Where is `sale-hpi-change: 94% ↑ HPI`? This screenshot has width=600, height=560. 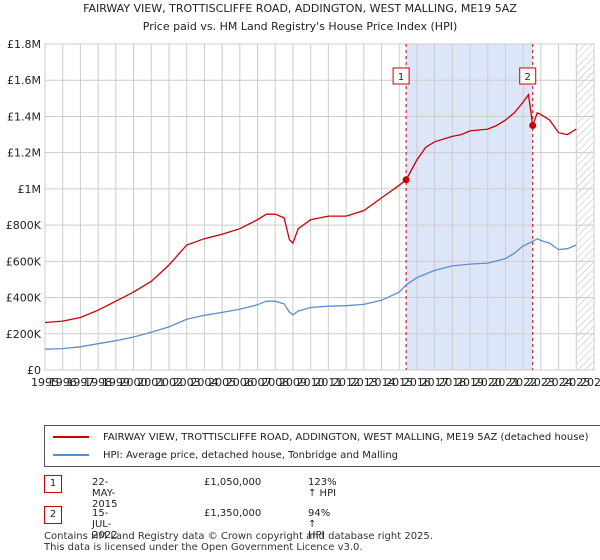
sale-hpi-change: 94% ↑ HPI is located at coordinates (319, 524).